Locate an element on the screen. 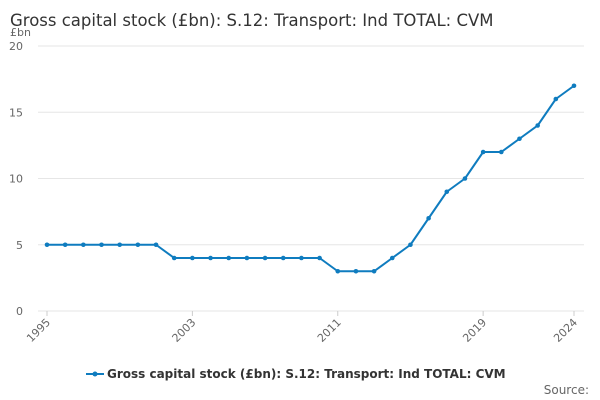 The height and width of the screenshot is (400, 600). legend-point-swatch is located at coordinates (95, 374).